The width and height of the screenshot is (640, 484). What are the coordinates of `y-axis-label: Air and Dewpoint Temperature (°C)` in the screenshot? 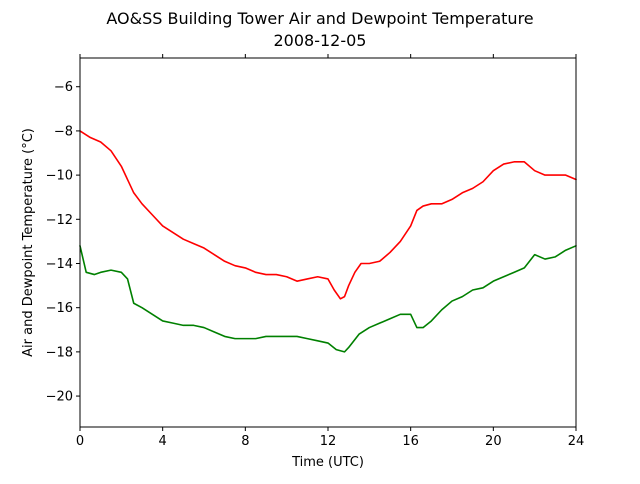 It's located at (28, 242).